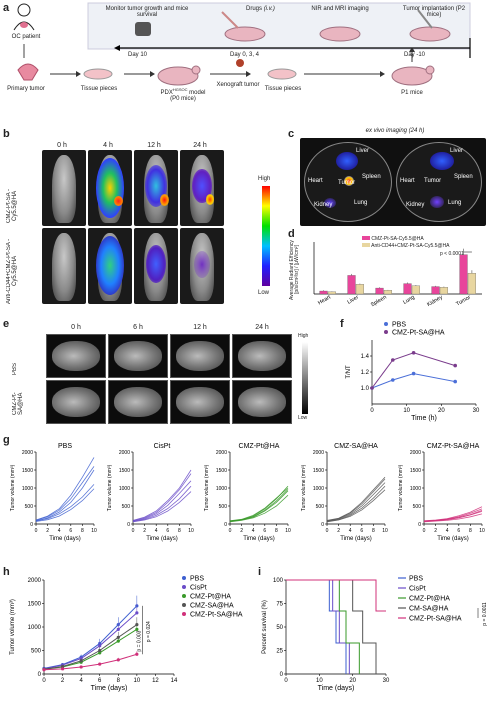 This screenshot has width=492, height=703. Describe the element at coordinates (24, 25) in the screenshot. I see `ovary-icon` at that location.